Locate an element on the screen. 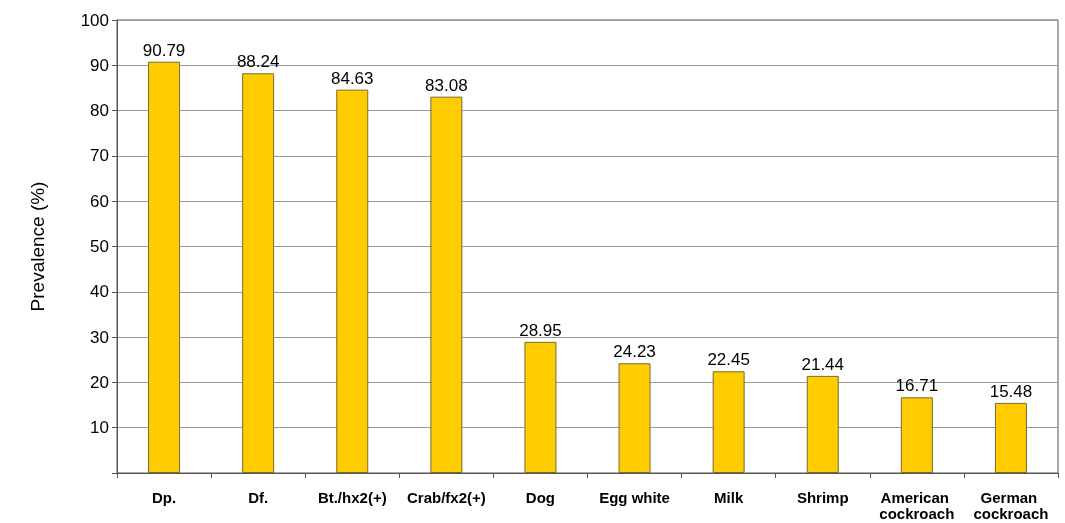 This screenshot has width=1065, height=523. x-tick-label: German cockroach is located at coordinates (1011, 505).